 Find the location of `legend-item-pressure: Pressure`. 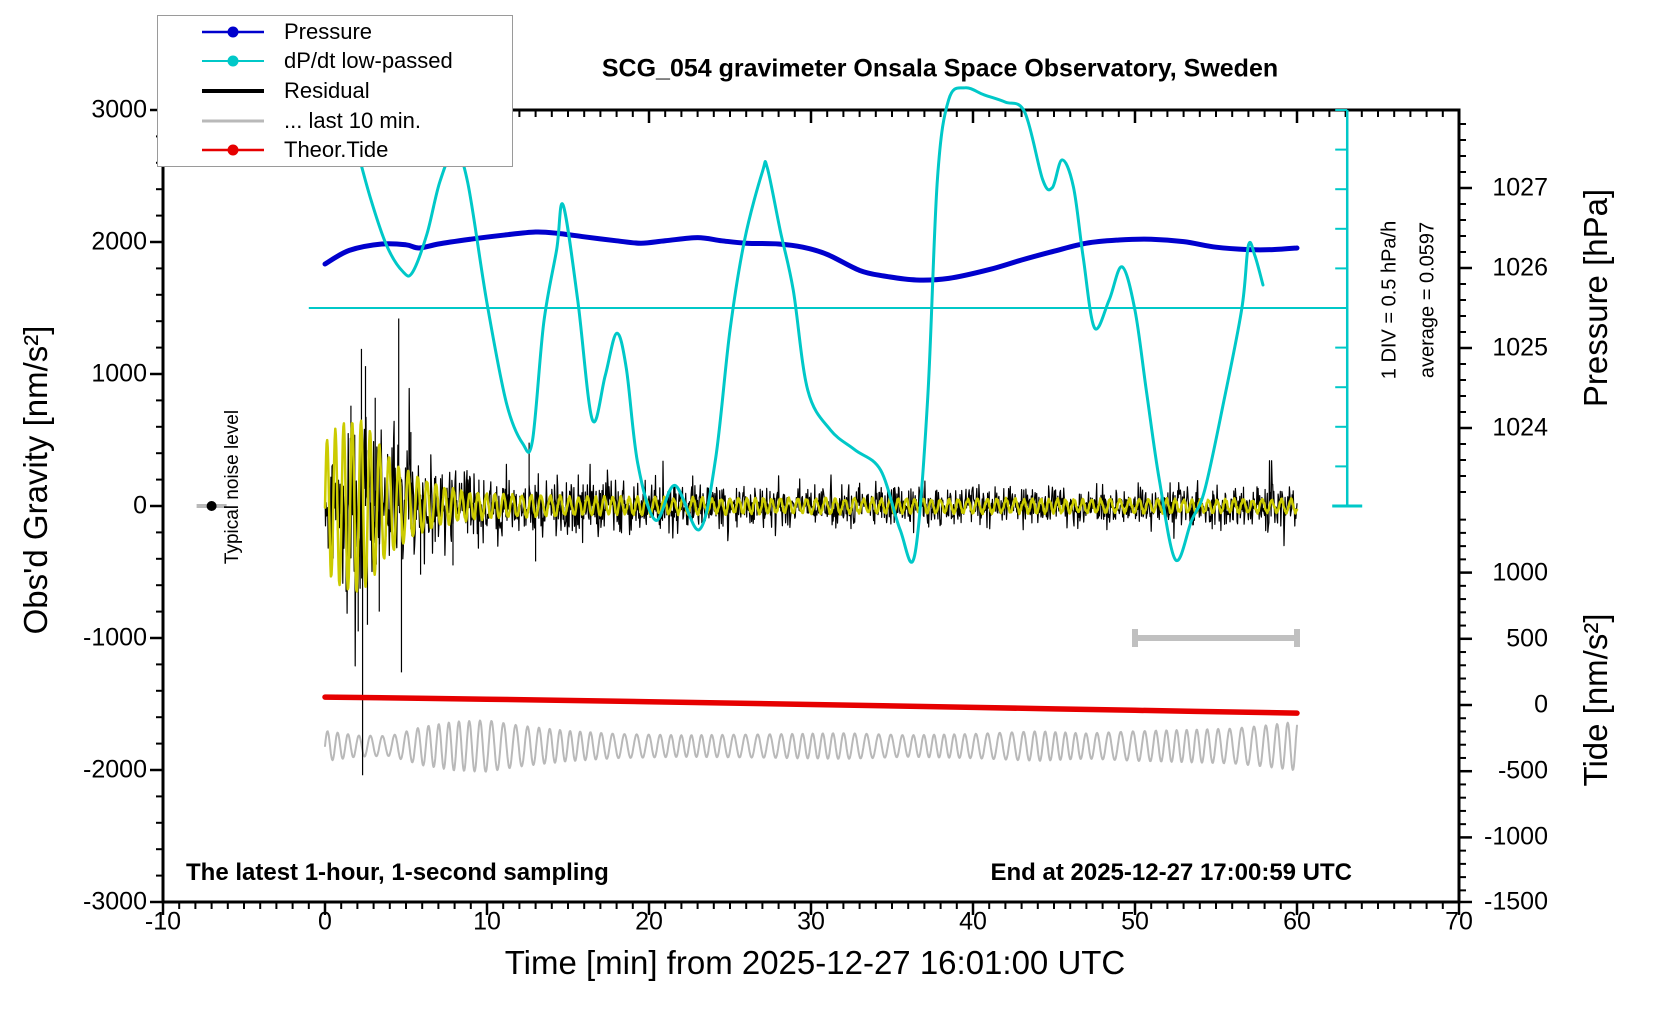

legend-item-pressure: Pressure is located at coordinates (335, 32).